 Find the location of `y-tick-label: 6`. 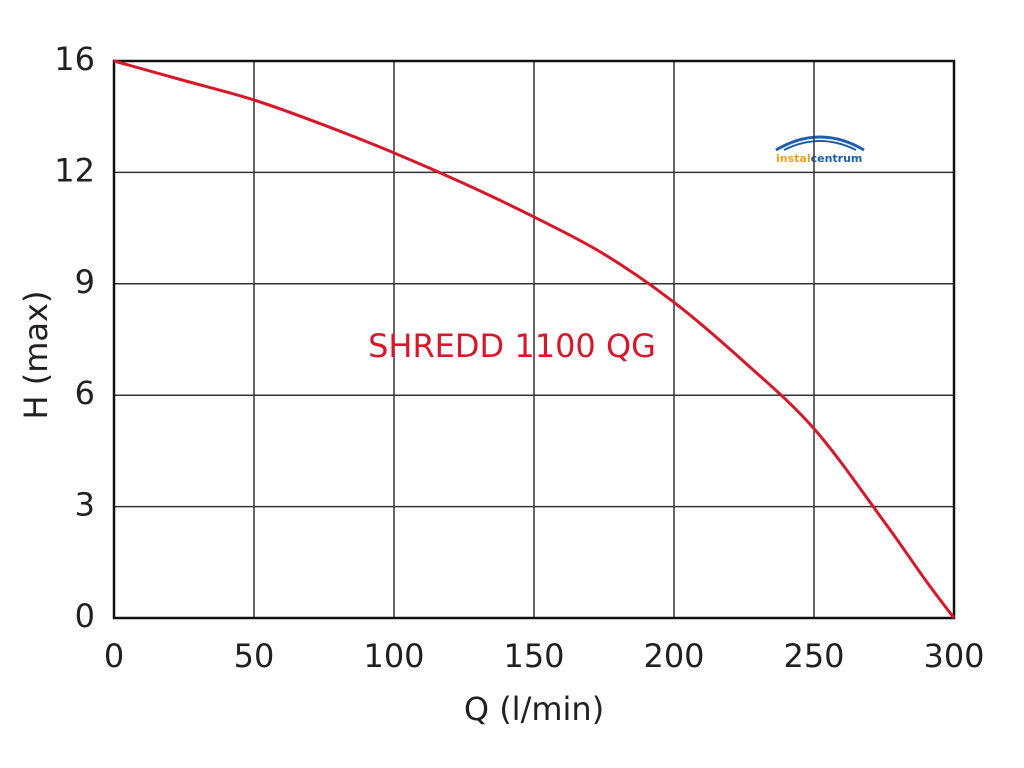

y-tick-label: 6 is located at coordinates (85, 393).